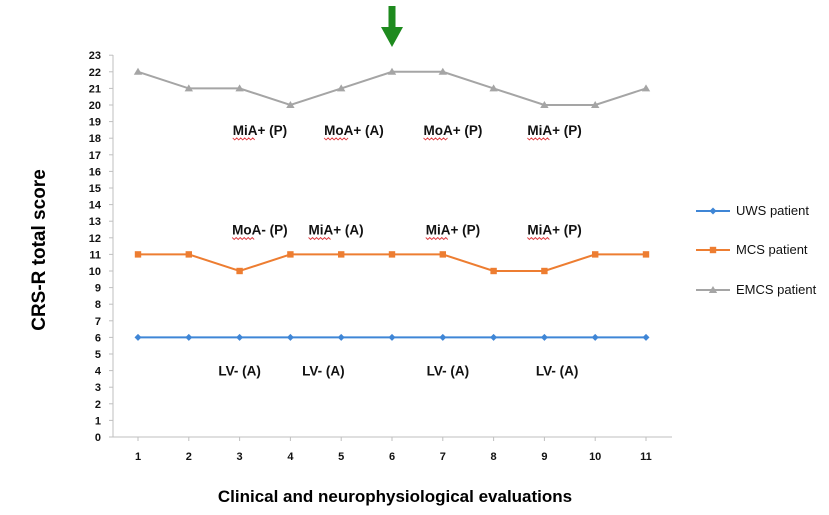 This screenshot has height=515, width=829. What do you see at coordinates (98, 388) in the screenshot?
I see `y-tick-label: 3` at bounding box center [98, 388].